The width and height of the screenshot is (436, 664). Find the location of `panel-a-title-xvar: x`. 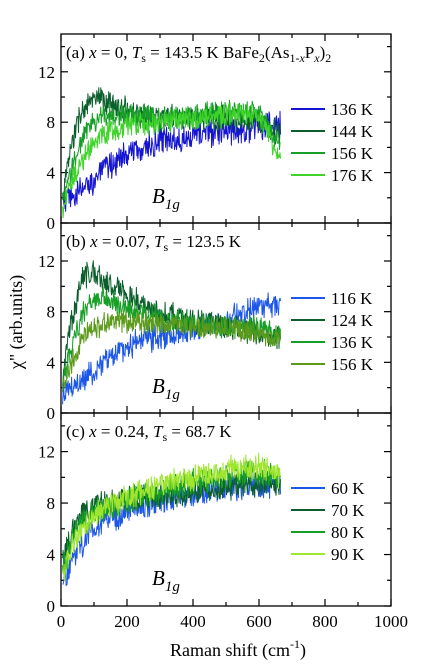

panel-a-title-xvar: x is located at coordinates (92, 52).